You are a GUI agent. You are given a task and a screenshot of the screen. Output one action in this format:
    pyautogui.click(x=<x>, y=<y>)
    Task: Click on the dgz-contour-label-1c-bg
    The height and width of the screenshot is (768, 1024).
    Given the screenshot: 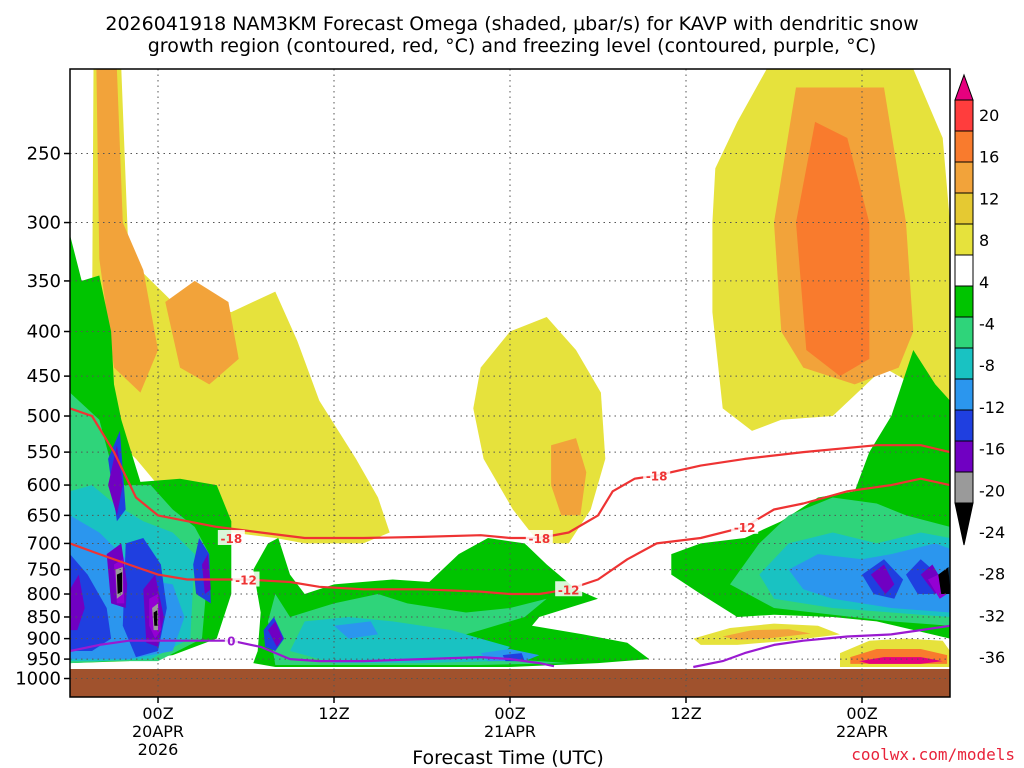 What is the action you would take?
    pyautogui.click(x=745, y=526)
    